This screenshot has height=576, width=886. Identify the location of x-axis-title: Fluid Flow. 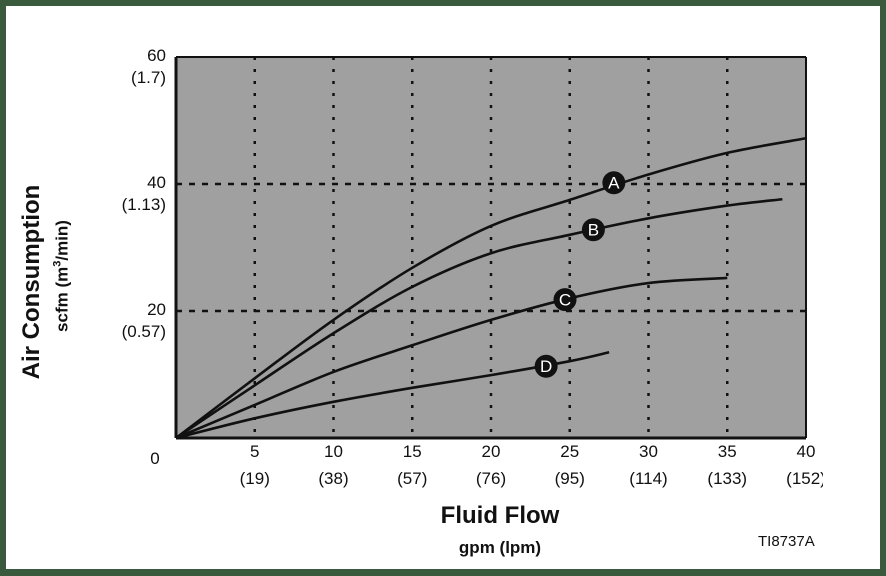
(500, 515).